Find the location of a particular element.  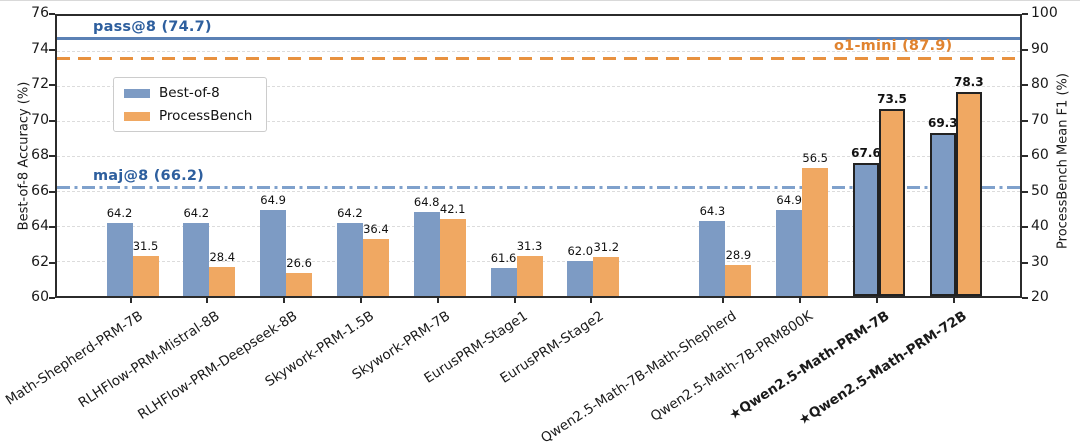

bar-group: 69.3 78.3 is located at coordinates (955, 156).